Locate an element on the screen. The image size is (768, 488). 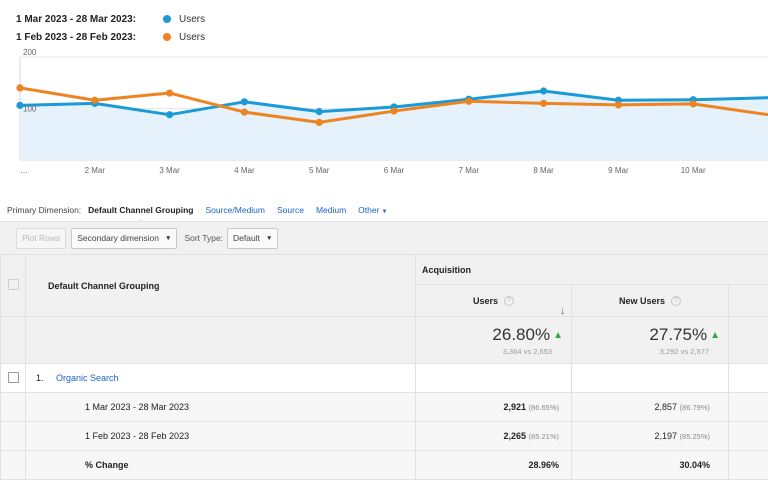
x-tick-label: 9 Mar is located at coordinates (618, 170).